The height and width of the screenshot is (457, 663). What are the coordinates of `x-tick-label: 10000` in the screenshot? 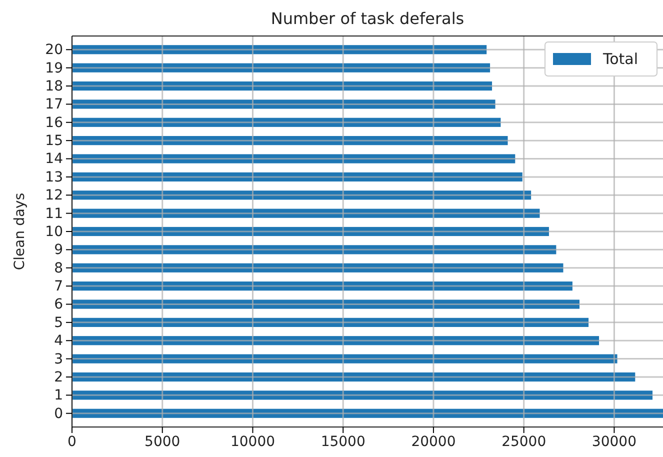 It's located at (253, 442).